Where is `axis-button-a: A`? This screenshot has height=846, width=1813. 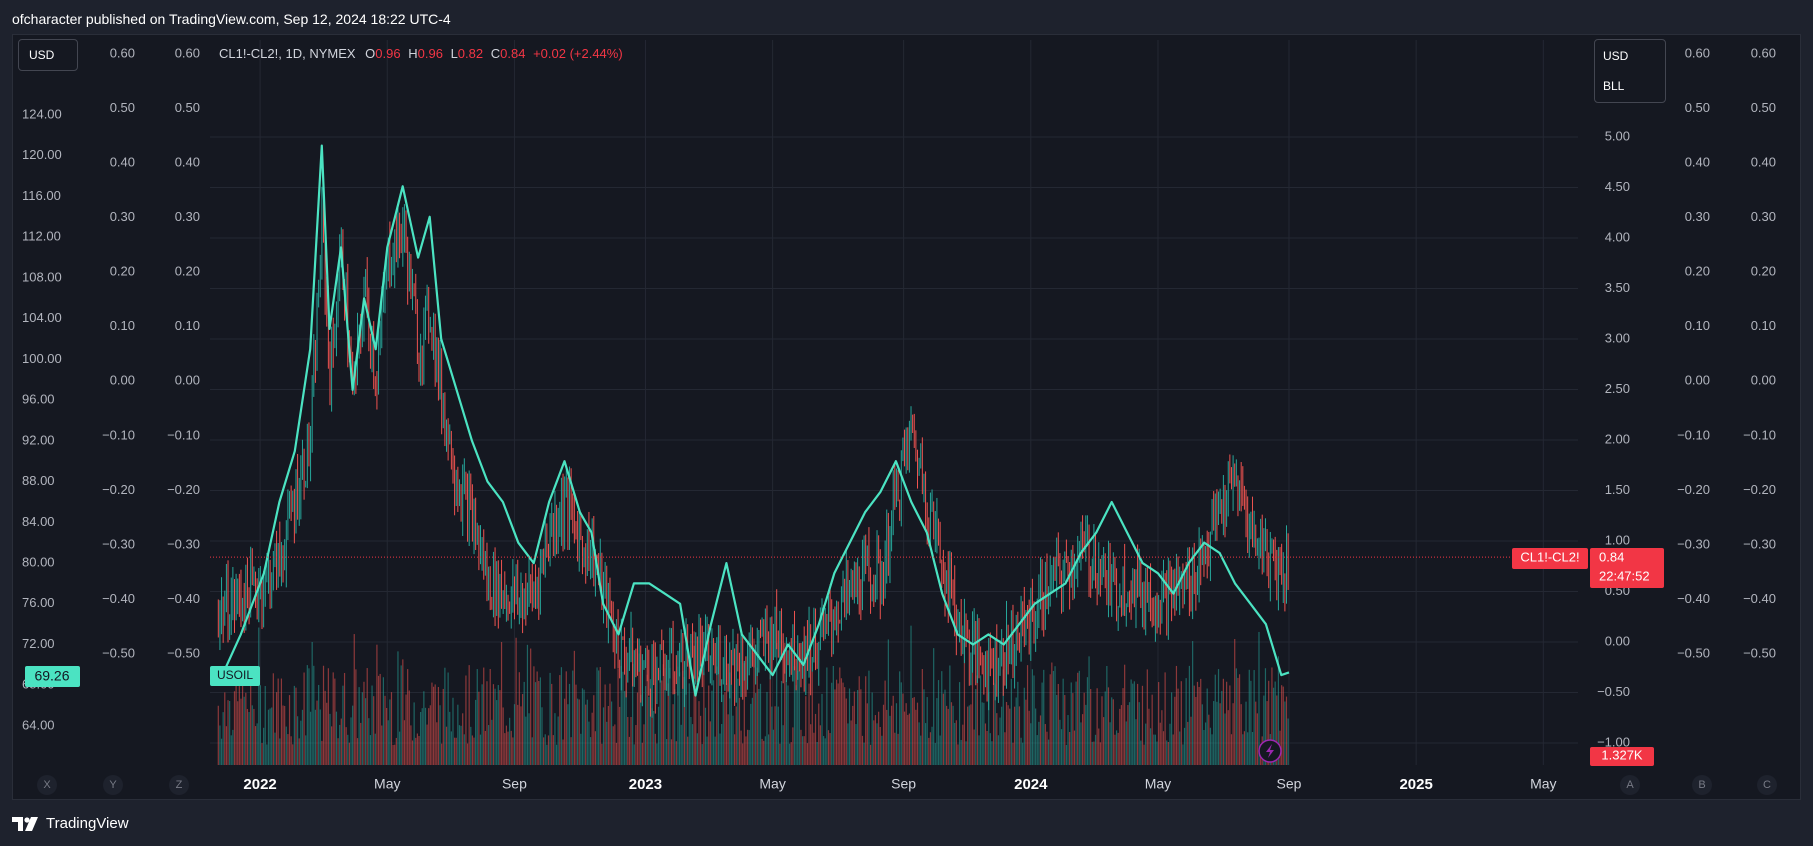
axis-button-a: A is located at coordinates (1630, 785).